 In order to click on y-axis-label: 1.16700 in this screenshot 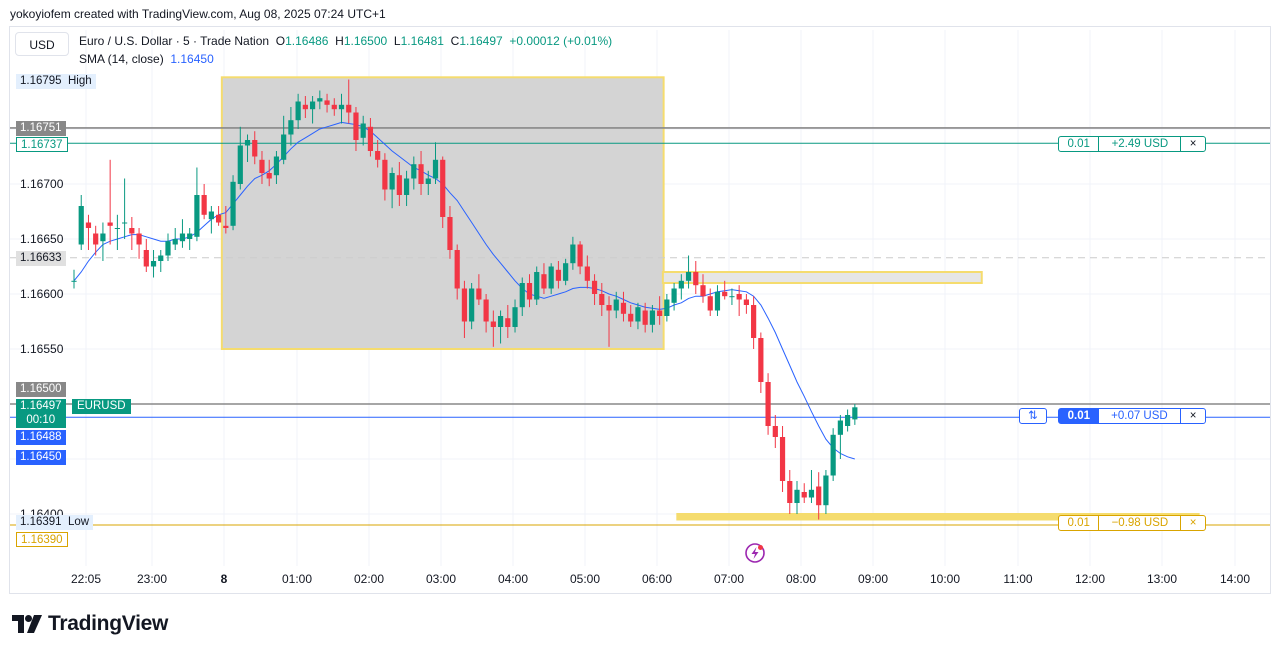, I will do `click(42, 184)`.